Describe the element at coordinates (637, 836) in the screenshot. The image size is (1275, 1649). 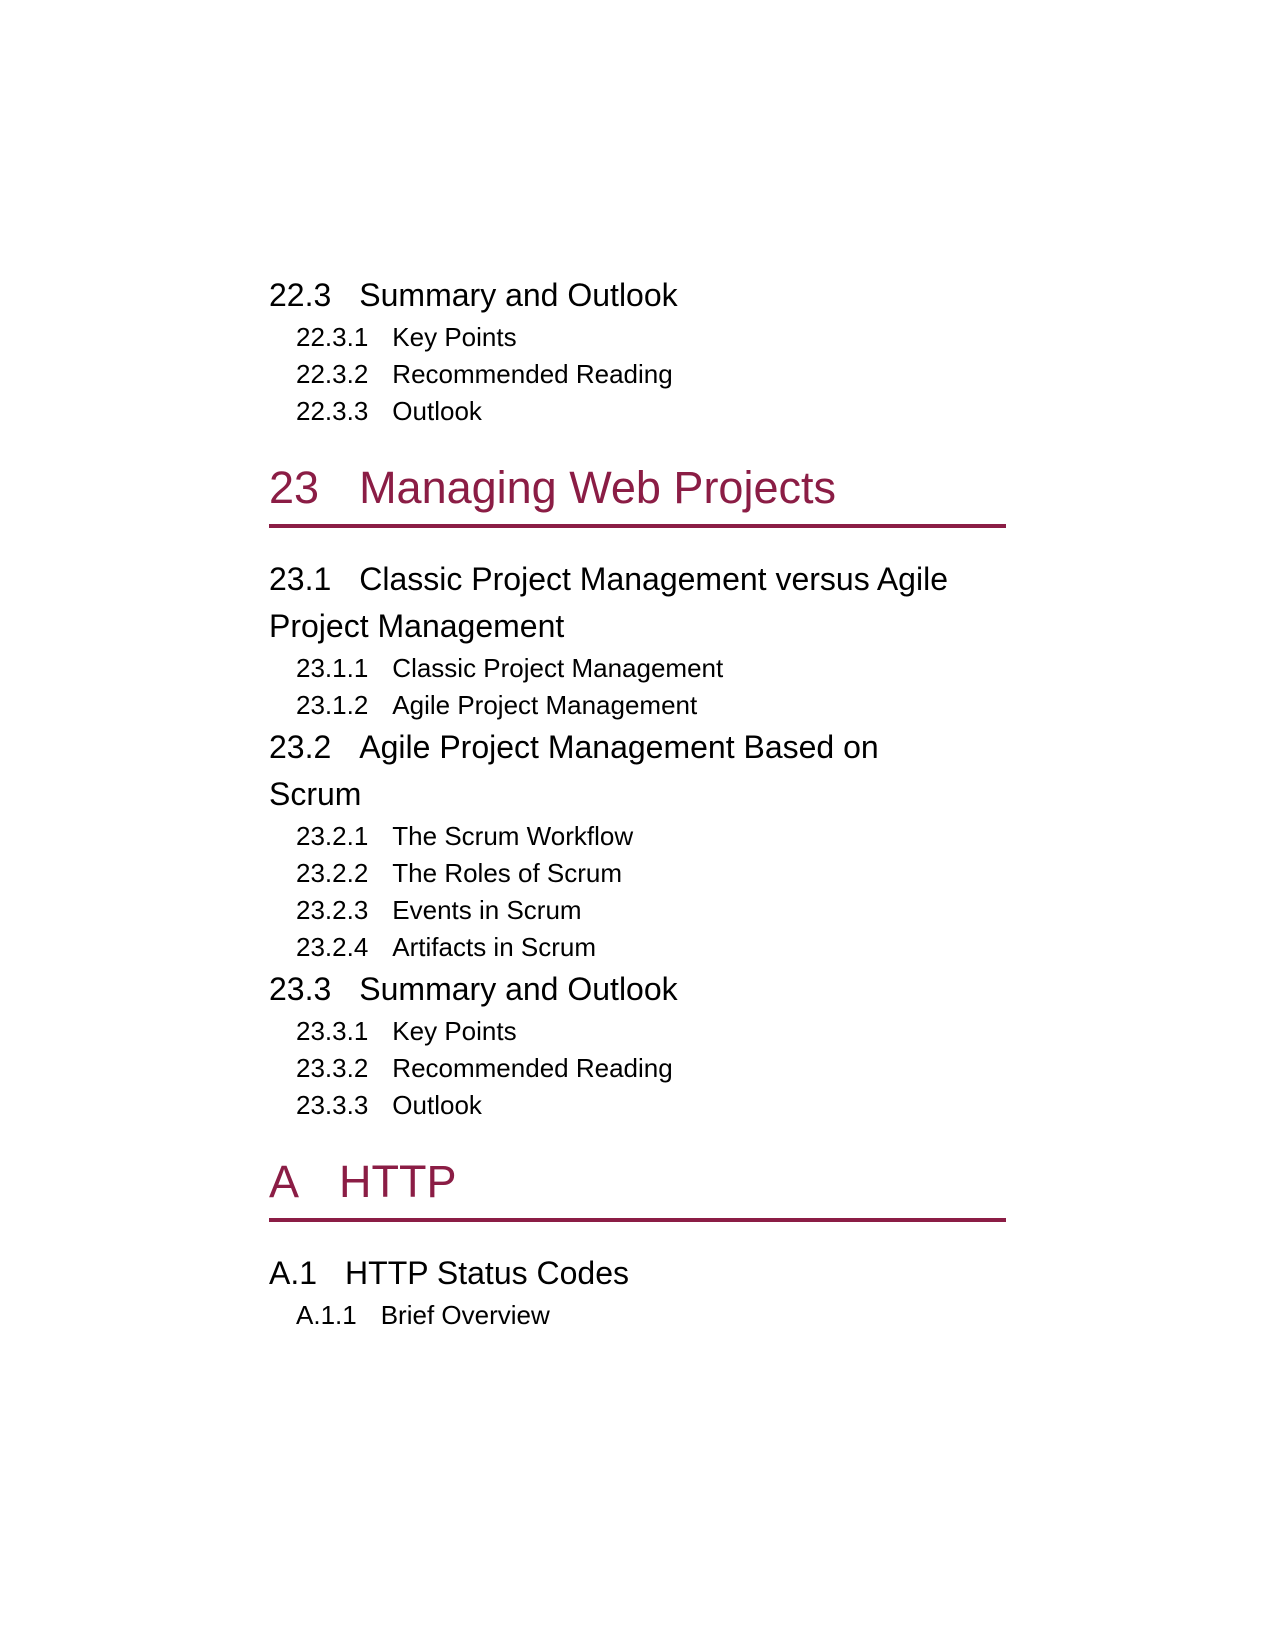
I see `toc-subsection-23-2-1: 23.2.1 The Scrum Workflow` at that location.